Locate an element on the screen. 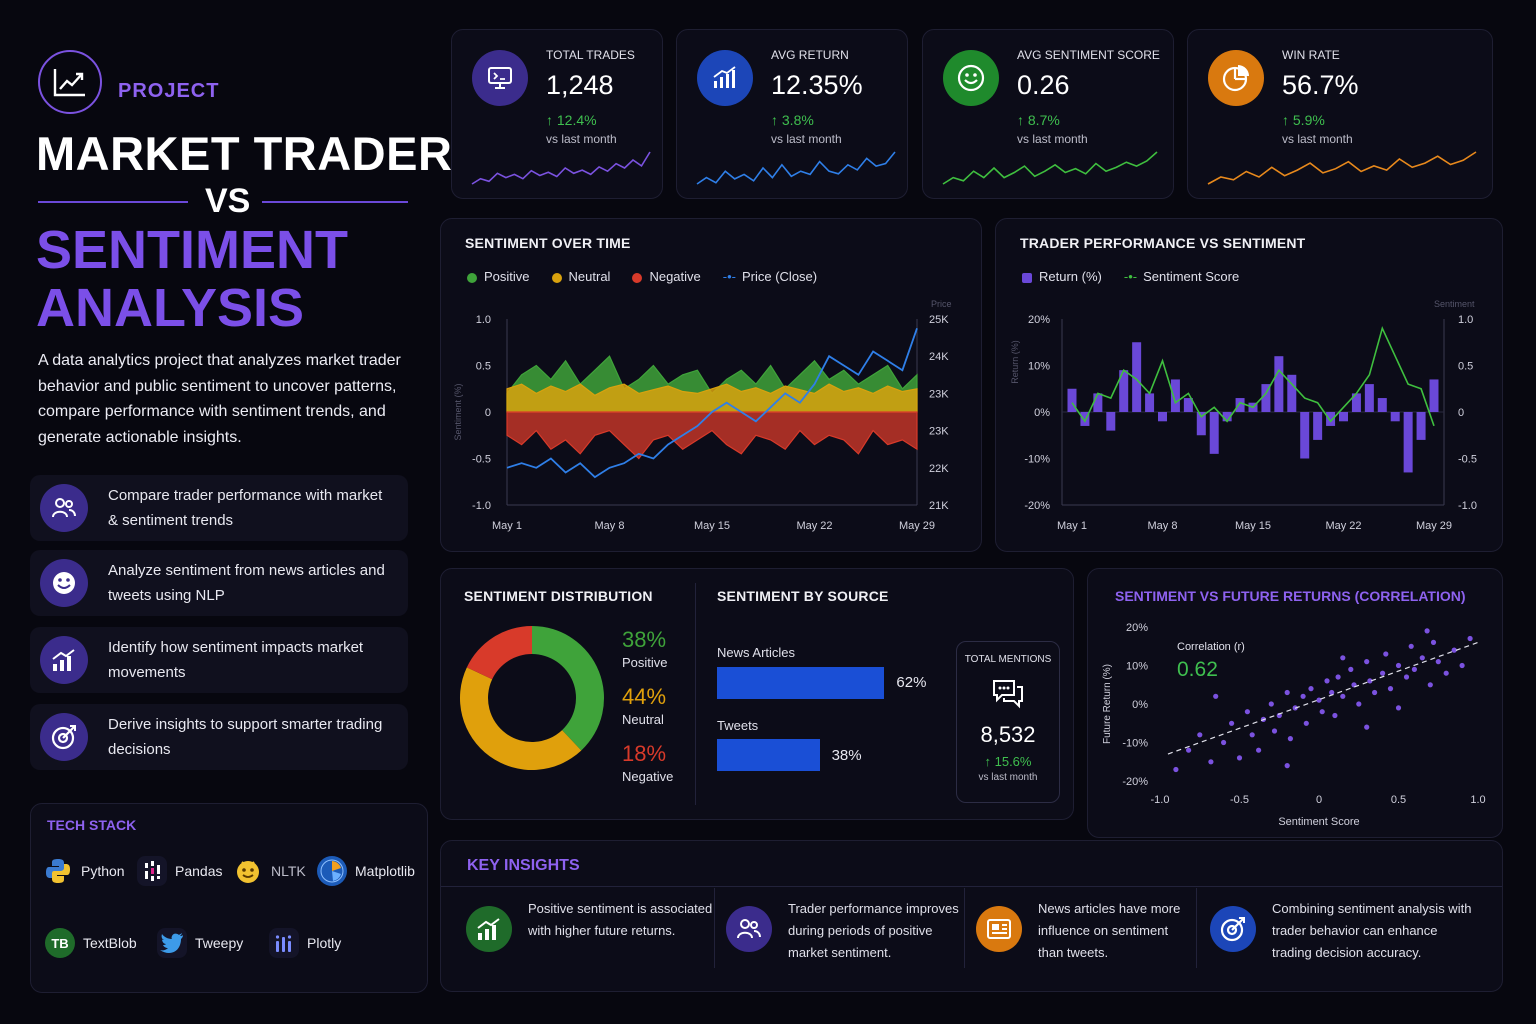  legend-item: -•- Price (Close) is located at coordinates (770, 276).